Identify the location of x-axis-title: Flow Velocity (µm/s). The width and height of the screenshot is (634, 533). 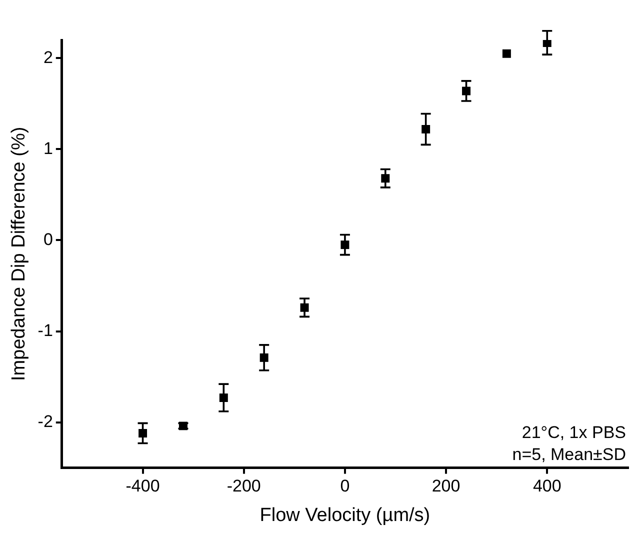
(345, 515).